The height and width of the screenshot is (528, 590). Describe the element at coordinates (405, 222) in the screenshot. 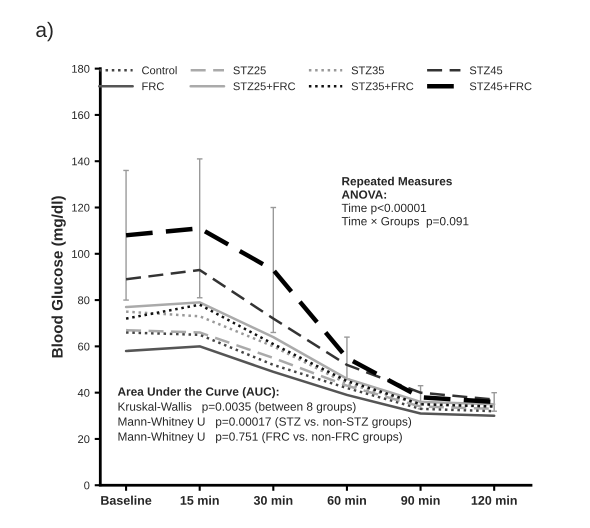

I see `annotation: Time × Groups p=0.091` at that location.